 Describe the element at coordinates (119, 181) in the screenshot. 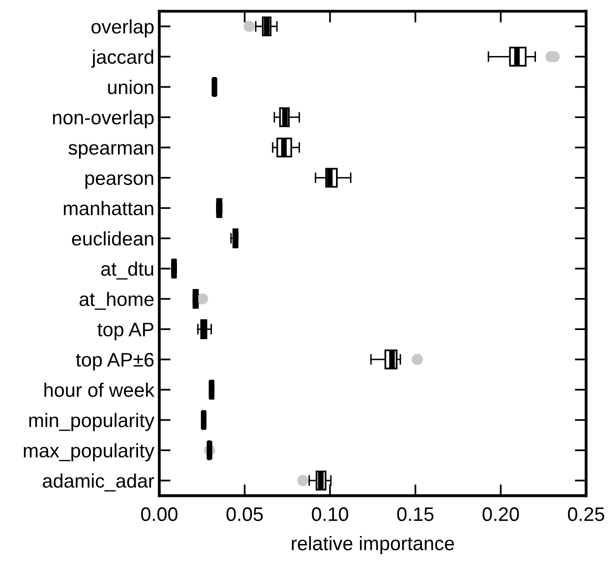

I see `y-tick-label: pearson` at that location.